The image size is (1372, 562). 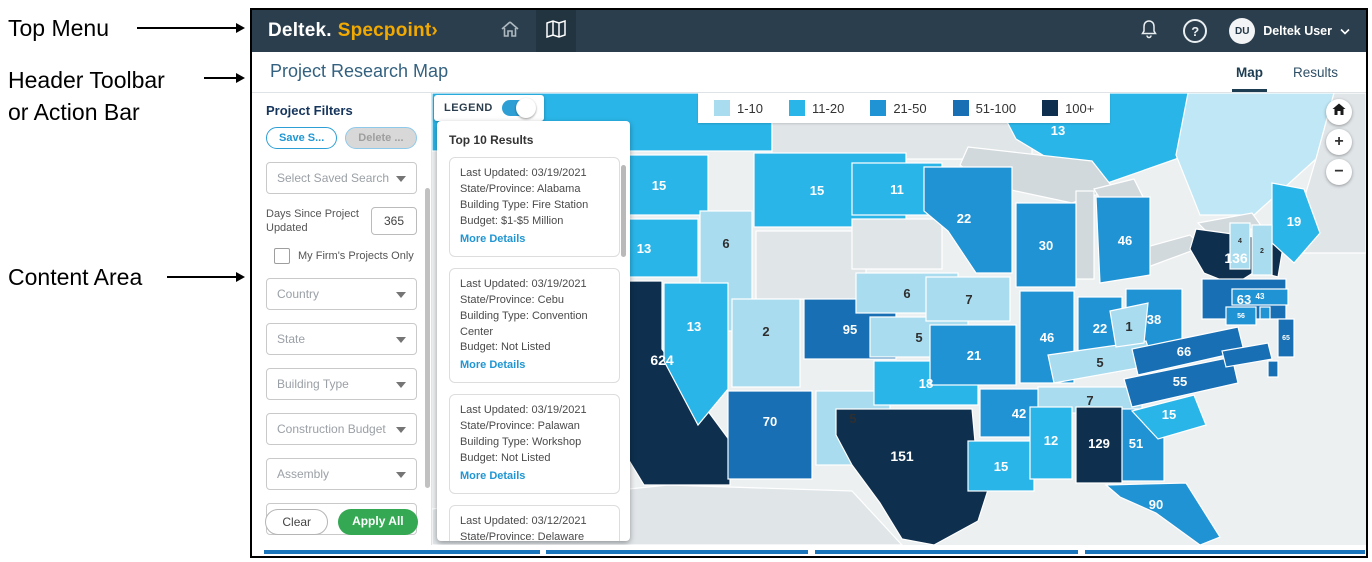 I want to click on state-rhode-island, so click(x=1265, y=313).